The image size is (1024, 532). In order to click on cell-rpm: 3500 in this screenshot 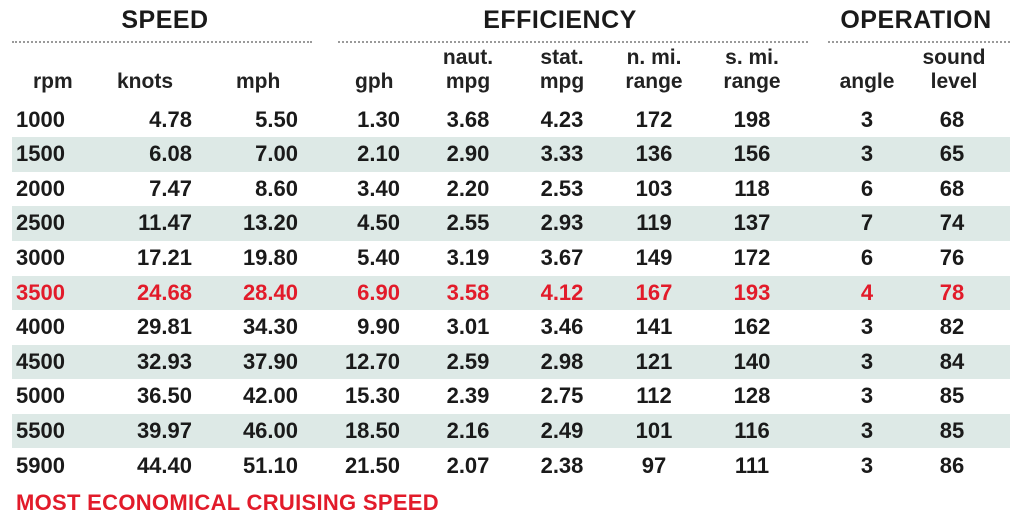, I will do `click(40, 292)`.